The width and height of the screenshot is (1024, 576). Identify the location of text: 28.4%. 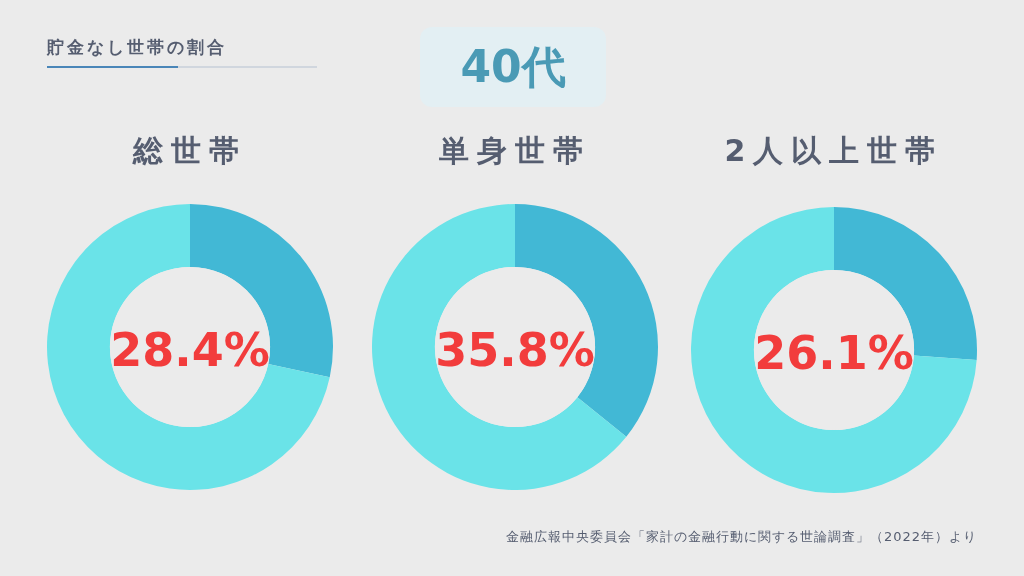
(190, 350).